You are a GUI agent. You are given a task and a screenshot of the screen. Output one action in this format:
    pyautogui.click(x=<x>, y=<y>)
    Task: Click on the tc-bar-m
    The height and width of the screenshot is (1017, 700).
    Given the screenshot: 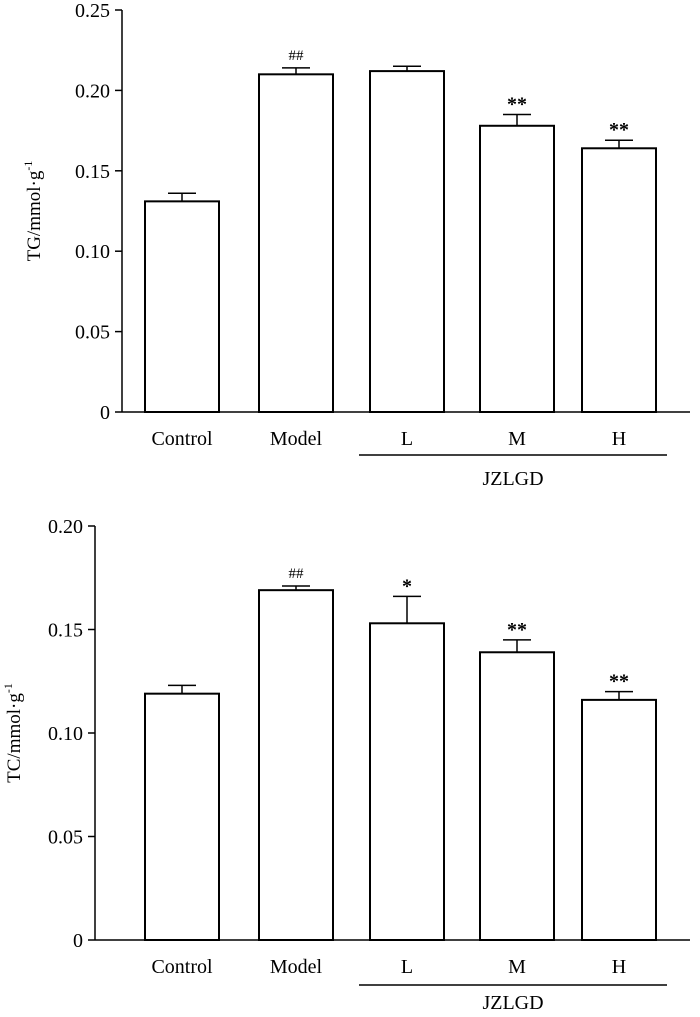 What is the action you would take?
    pyautogui.click(x=517, y=796)
    